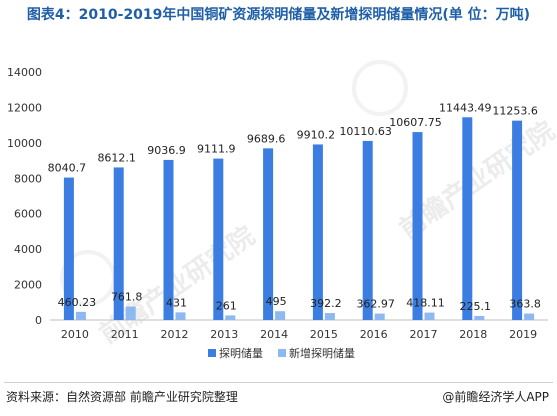 Image resolution: width=557 pixels, height=416 pixels. What do you see at coordinates (168, 239) in the screenshot?
I see `bar-2012` at bounding box center [168, 239].